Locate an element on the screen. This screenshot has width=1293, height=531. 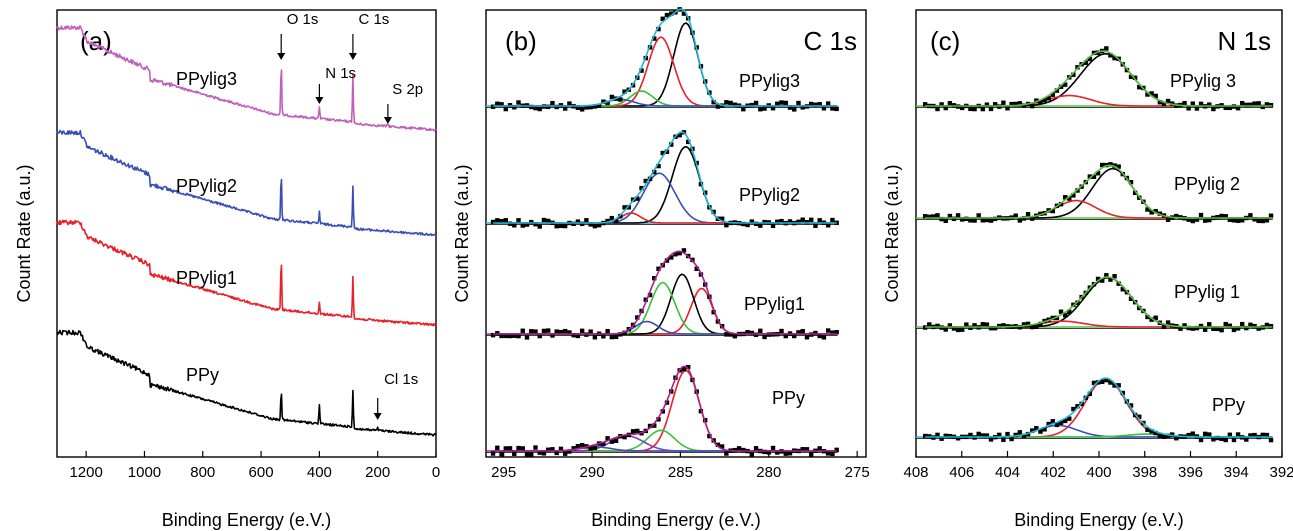
x-tick-label: 295 is located at coordinates (503, 472).